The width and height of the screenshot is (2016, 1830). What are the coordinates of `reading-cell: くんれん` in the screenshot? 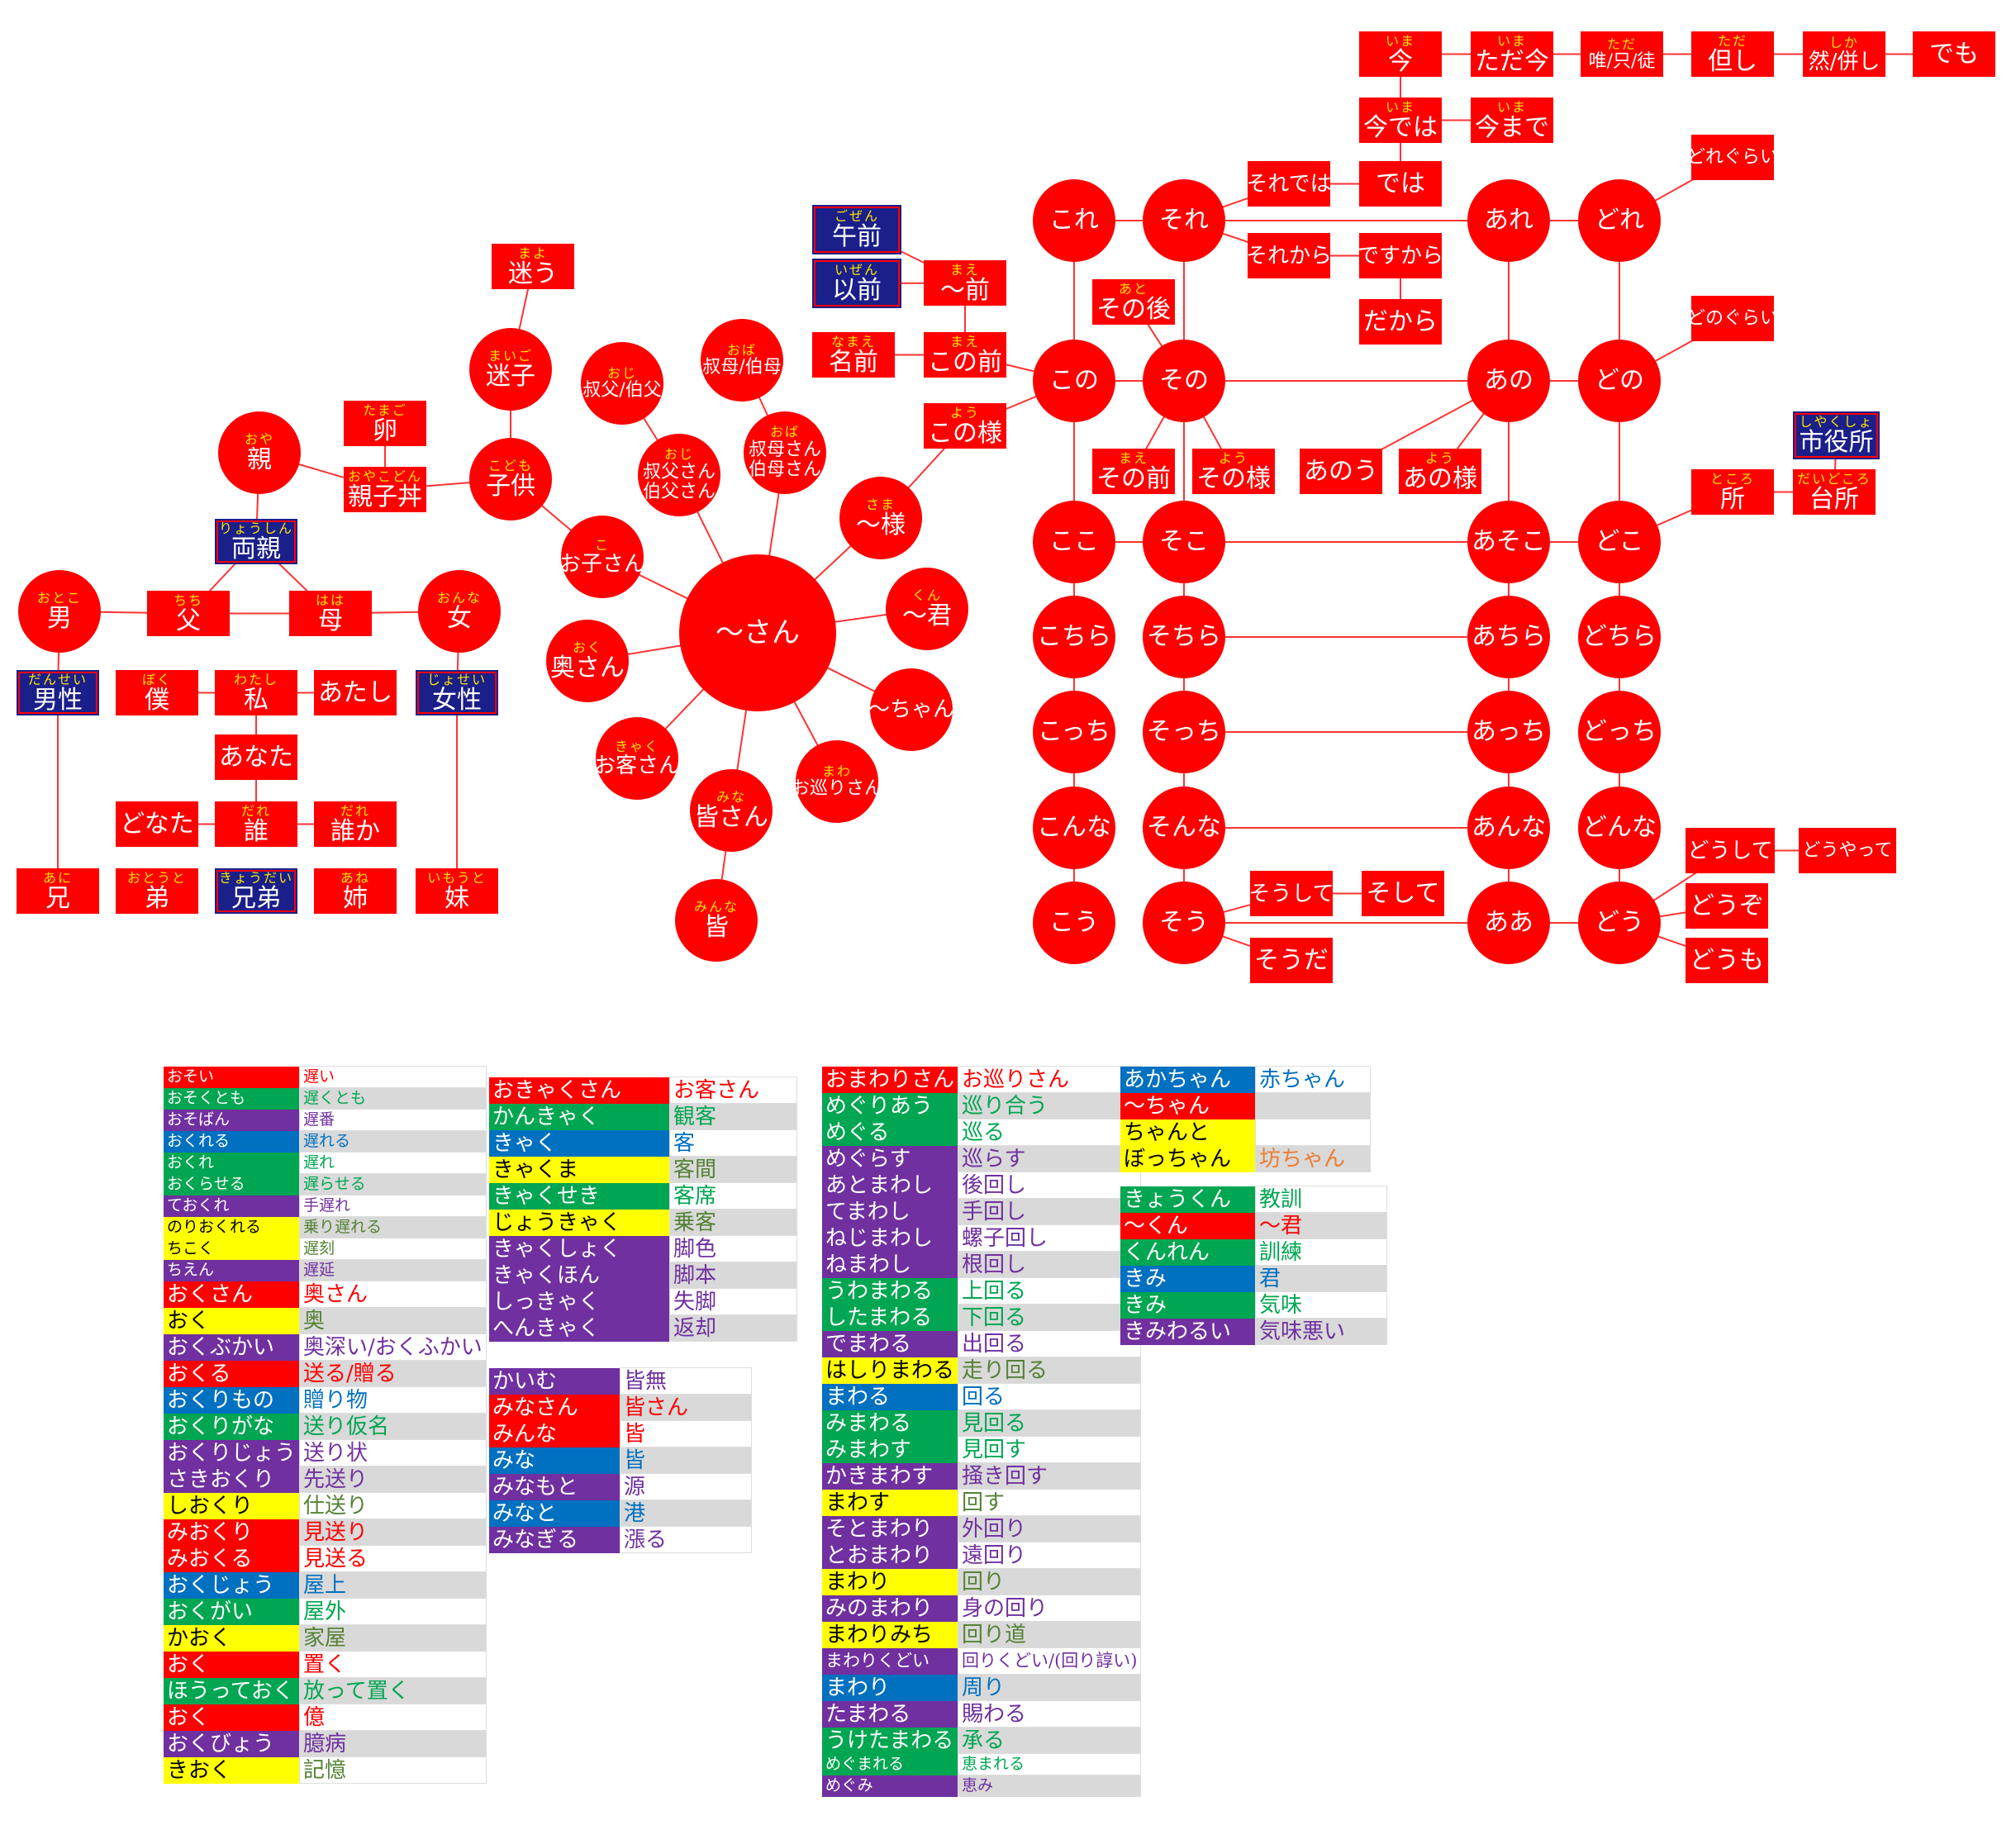 It's located at (1188, 1252).